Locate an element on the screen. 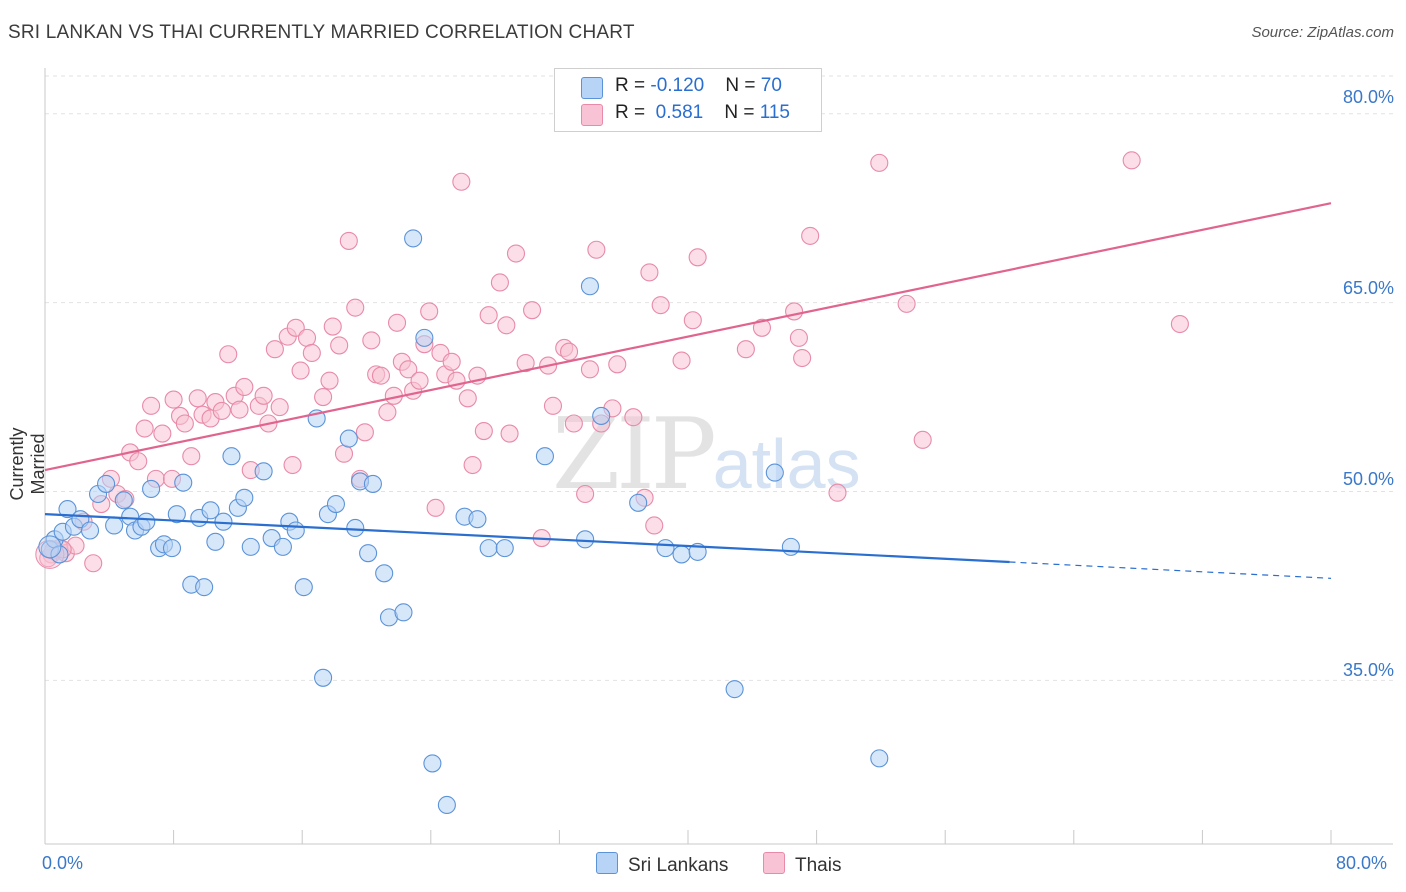 This screenshot has height=892, width=1406. legend-r-value: 0.581 is located at coordinates (677, 112).